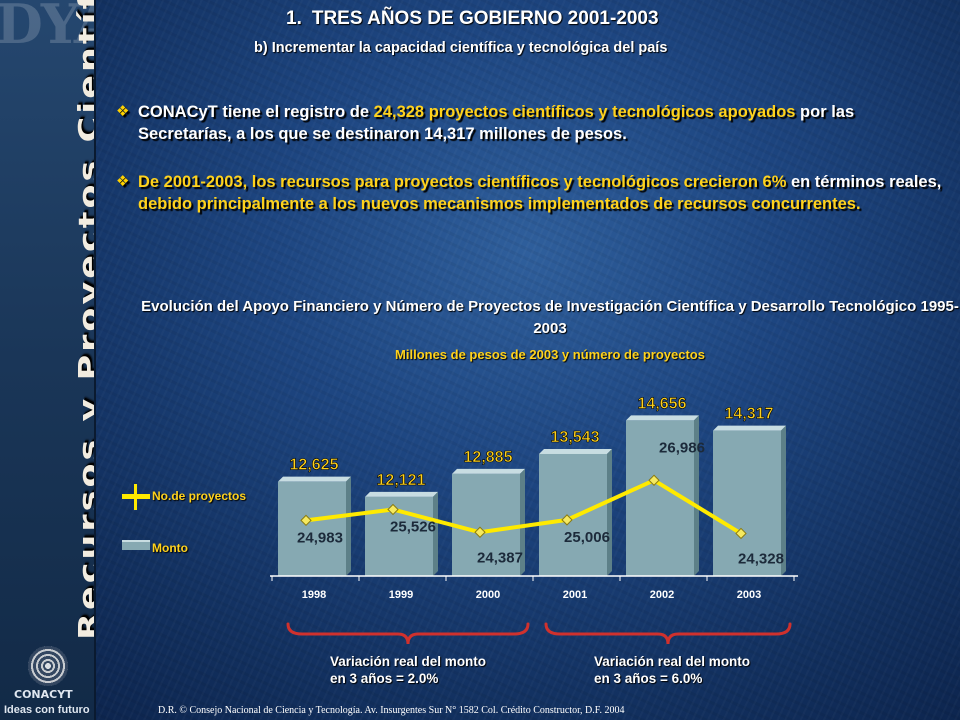  What do you see at coordinates (749, 595) in the screenshot?
I see `x-tick-label: 2003` at bounding box center [749, 595].